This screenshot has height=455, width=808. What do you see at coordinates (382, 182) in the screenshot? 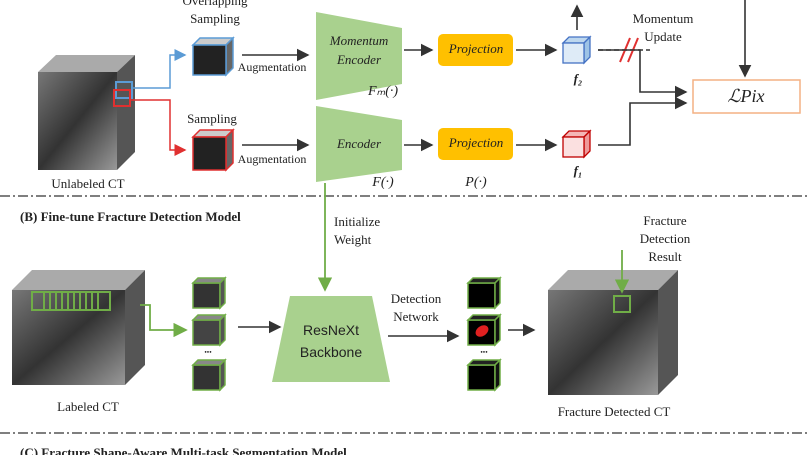
I see `label: F(·)` at bounding box center [382, 182].